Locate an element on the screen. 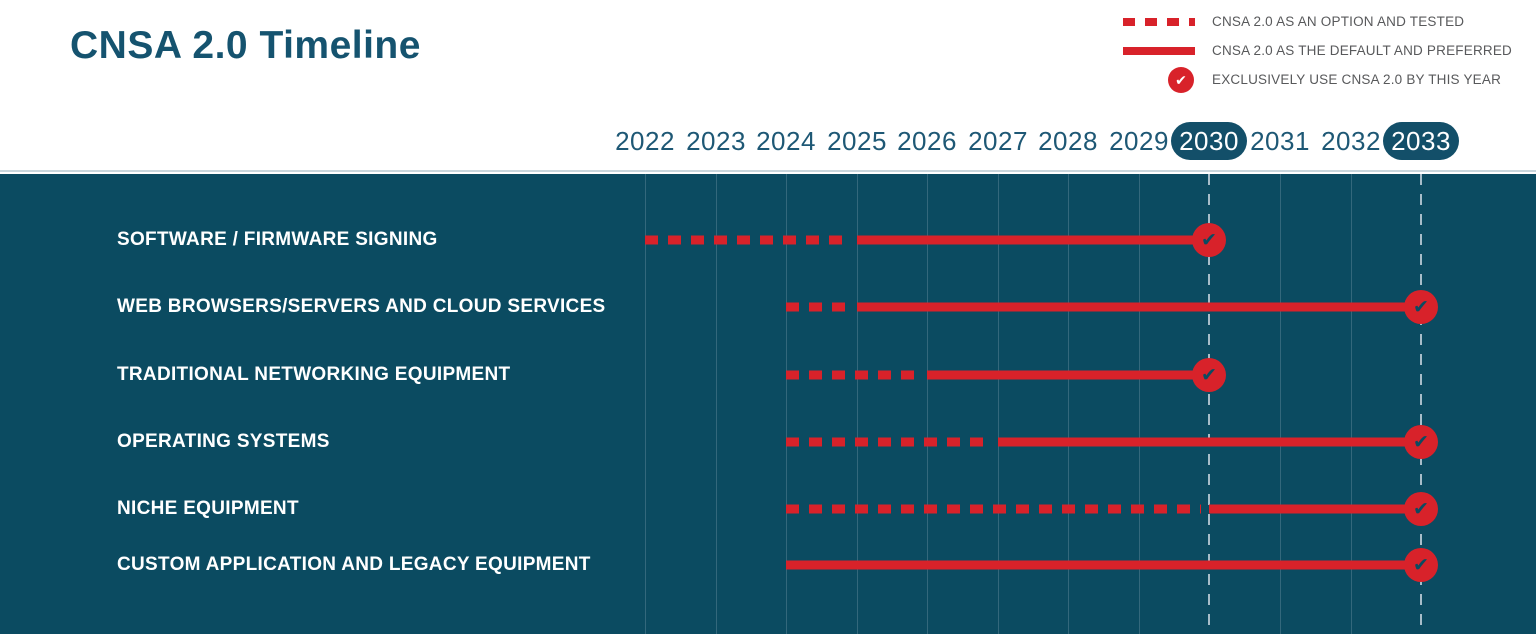 Image resolution: width=1536 pixels, height=634 pixels. solid-line-icon is located at coordinates (1159, 51).